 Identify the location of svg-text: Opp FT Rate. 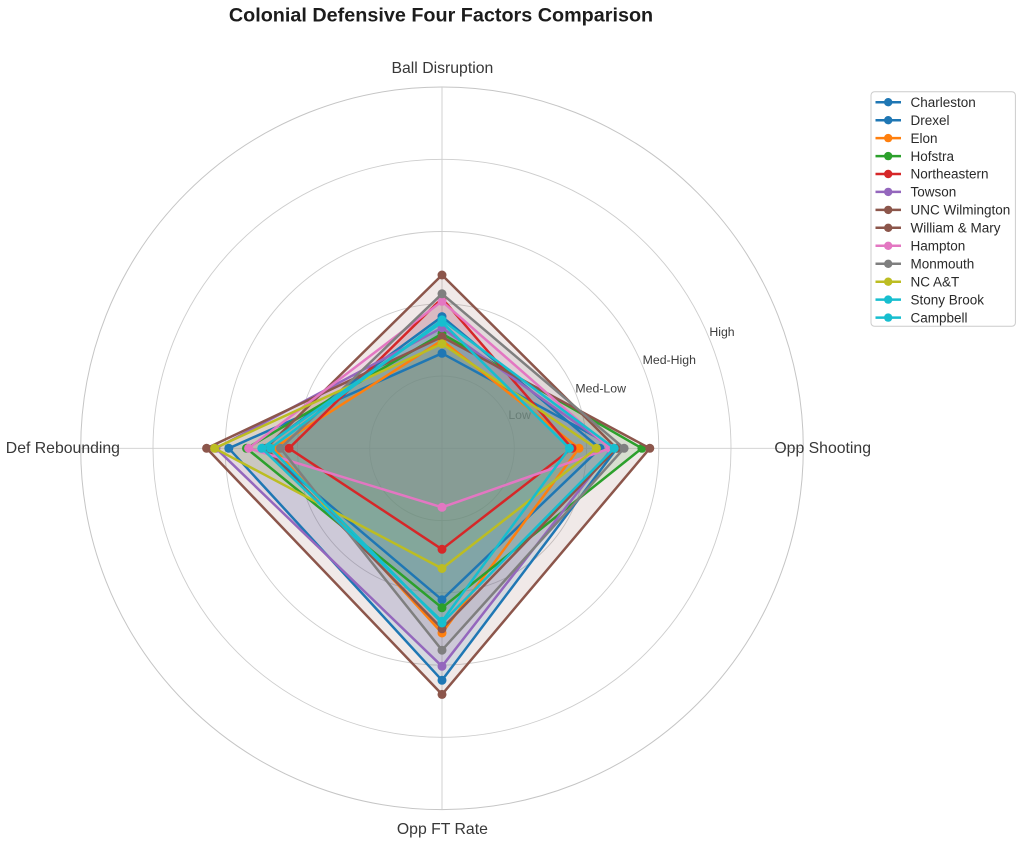
(442, 829).